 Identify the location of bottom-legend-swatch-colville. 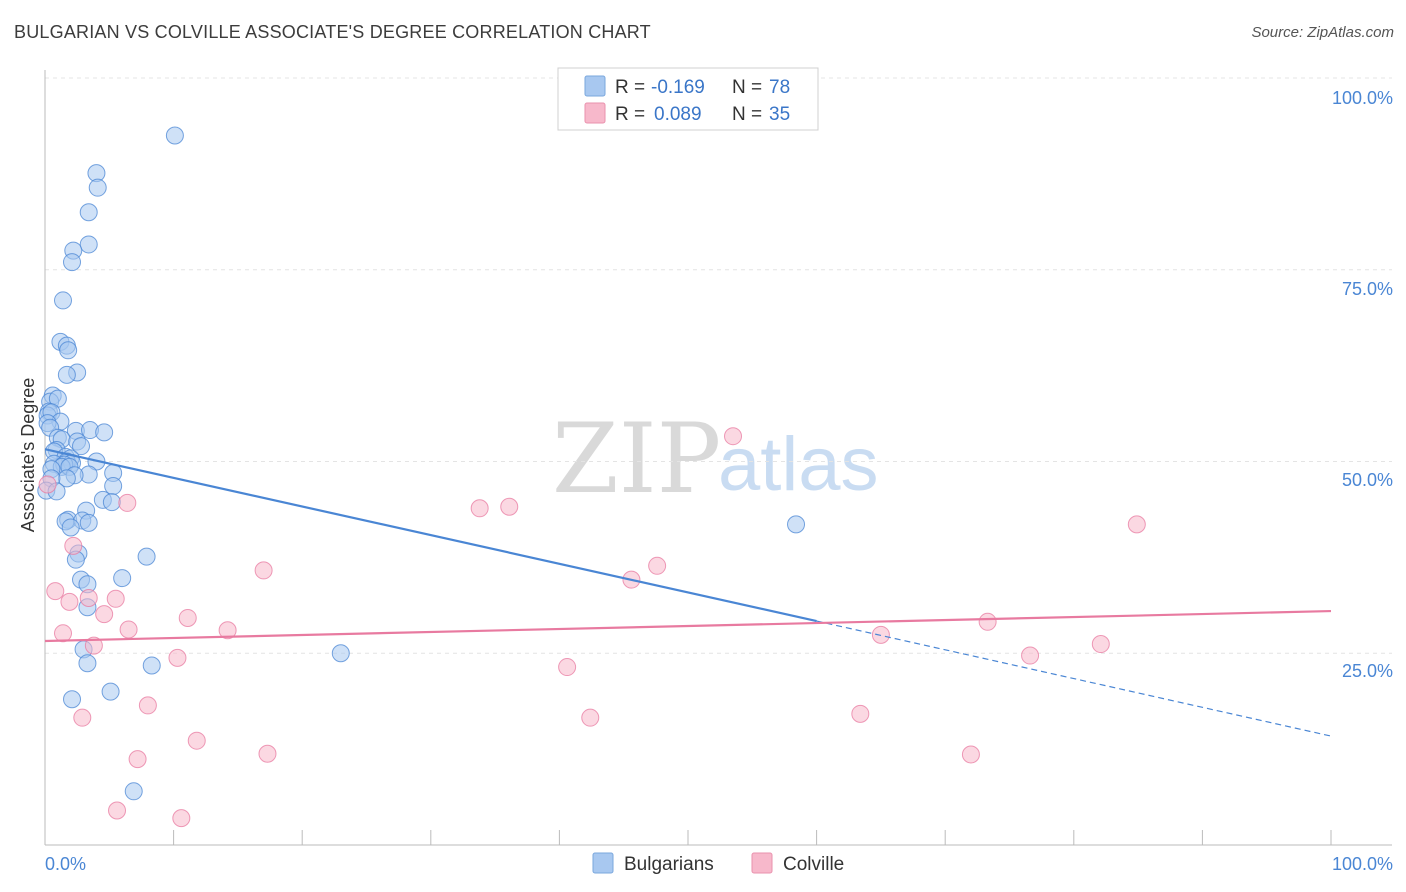
(762, 863).